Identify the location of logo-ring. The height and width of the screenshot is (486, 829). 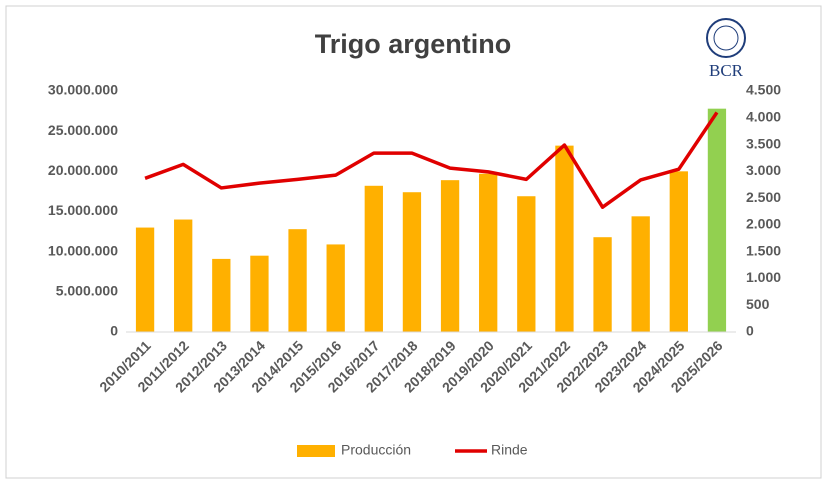
(726, 38).